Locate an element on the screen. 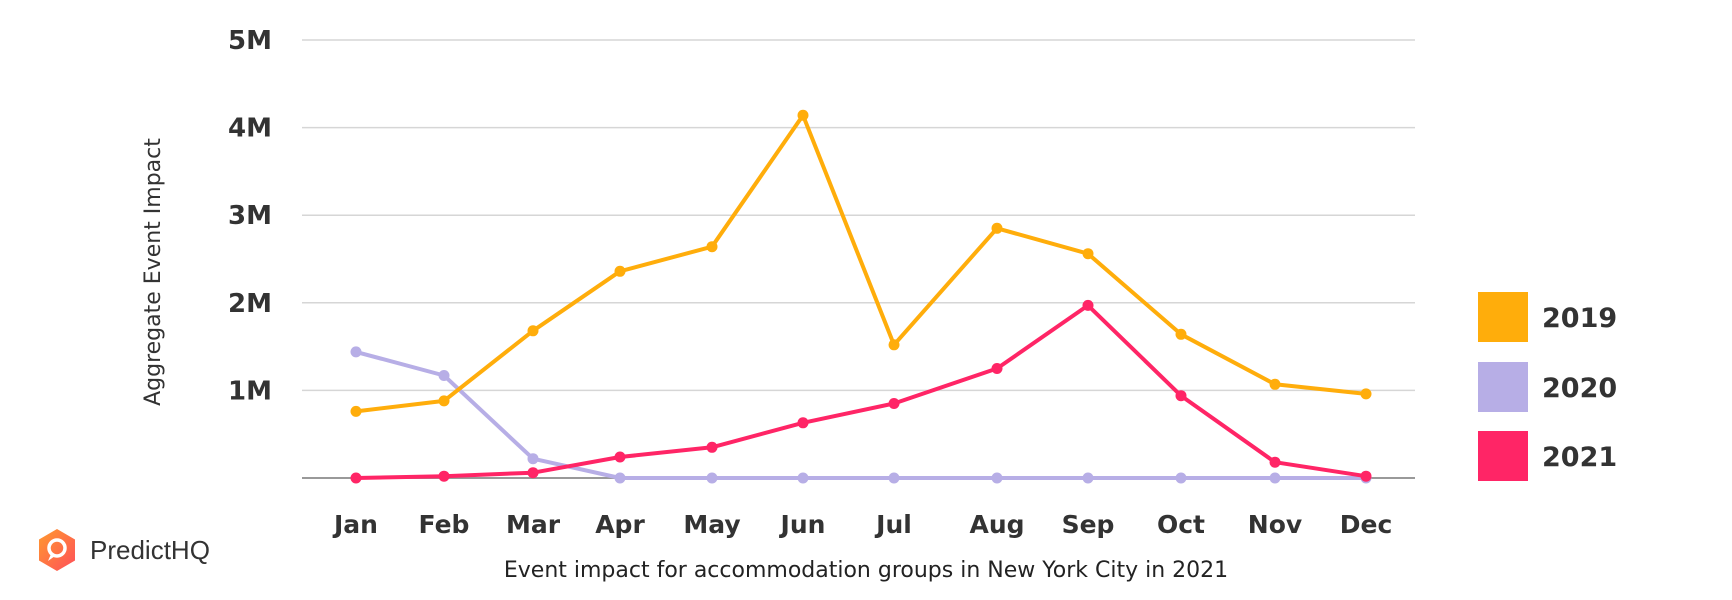 The width and height of the screenshot is (1732, 600). legend-item-2021: 2021 is located at coordinates (1547, 456).